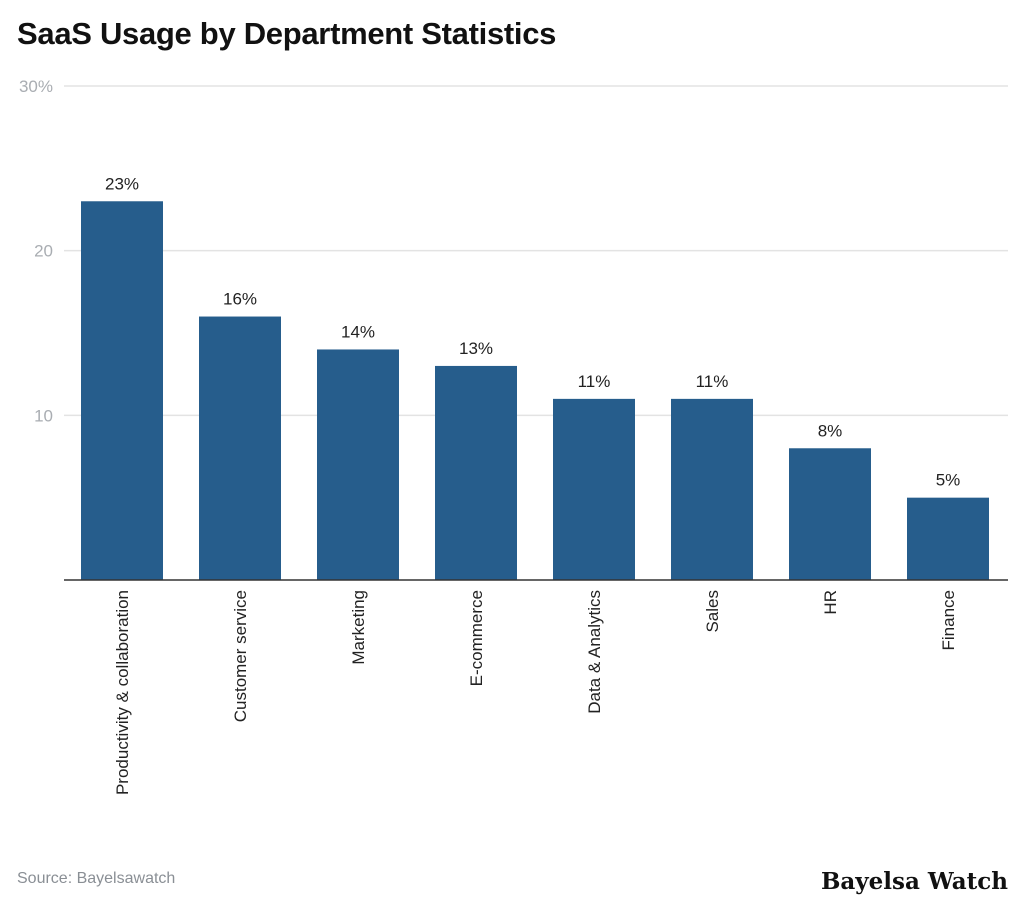  I want to click on x-tick-label: Customer service, so click(240, 656).